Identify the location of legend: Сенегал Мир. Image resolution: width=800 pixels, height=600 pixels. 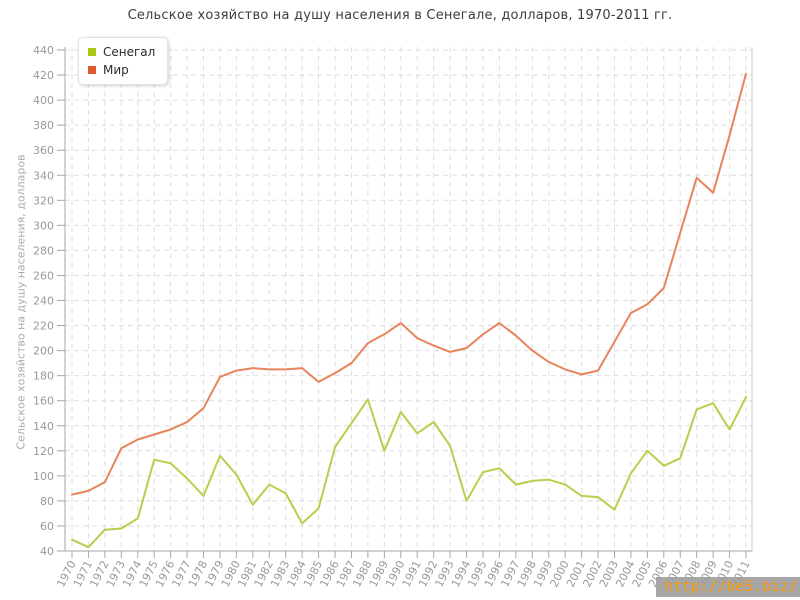
(123, 61).